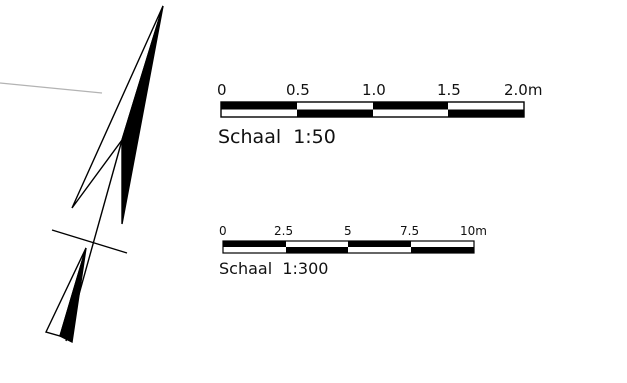 The image size is (627, 383). What do you see at coordinates (273, 268) in the screenshot?
I see `scale-1-300-caption: Schaal 1:300` at bounding box center [273, 268].